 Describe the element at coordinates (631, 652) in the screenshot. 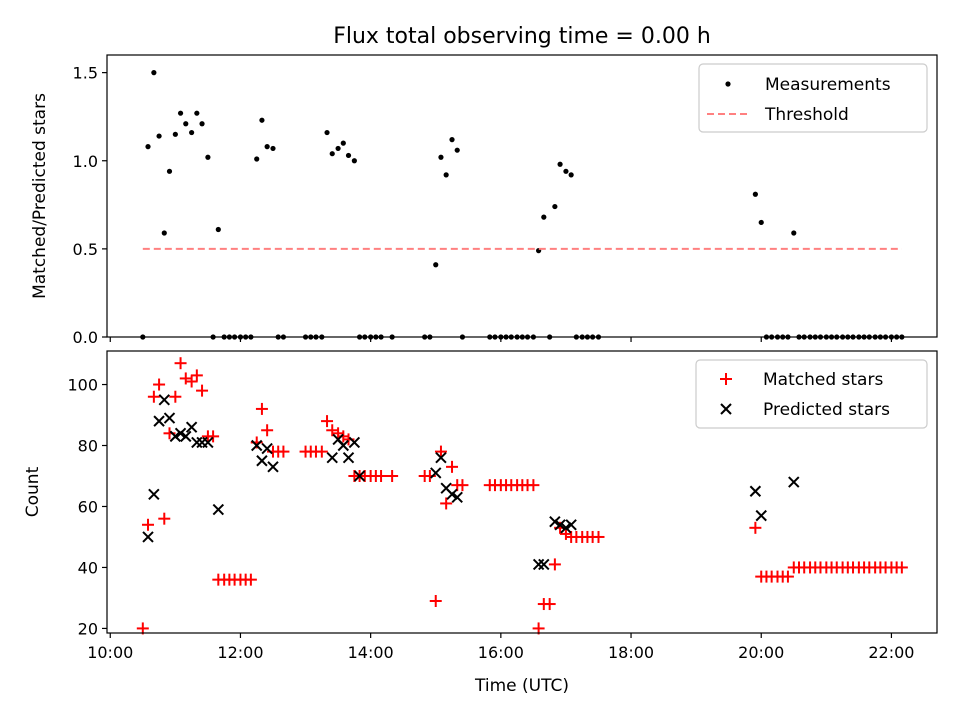

I see `count-x-tick-label: 18:00` at that location.